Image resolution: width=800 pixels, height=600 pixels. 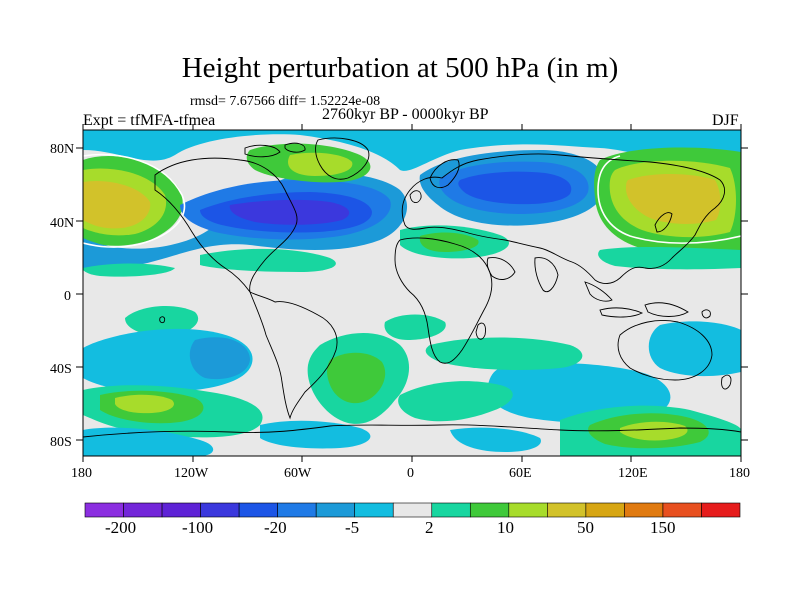 What do you see at coordinates (191, 473) in the screenshot?
I see `x-tick-label: 120W` at bounding box center [191, 473].